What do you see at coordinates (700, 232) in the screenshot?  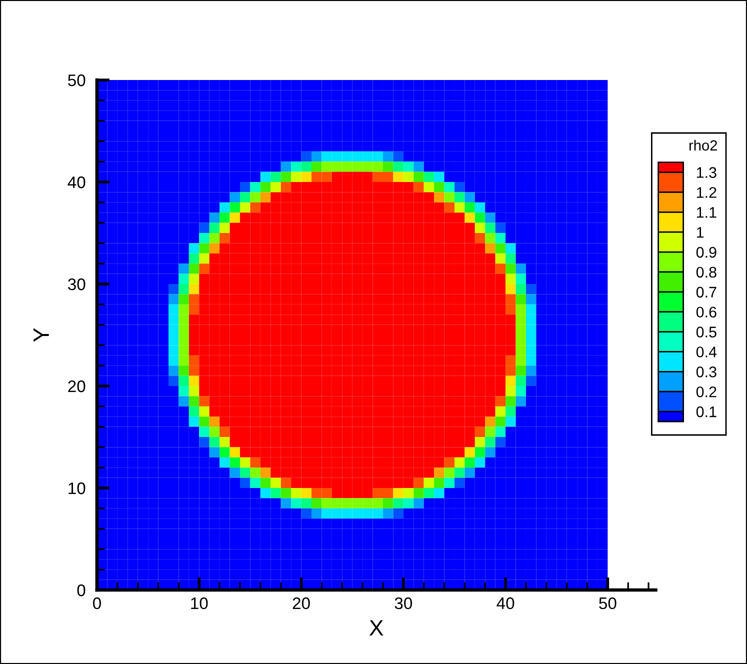 I see `color-bar-label: 1` at bounding box center [700, 232].